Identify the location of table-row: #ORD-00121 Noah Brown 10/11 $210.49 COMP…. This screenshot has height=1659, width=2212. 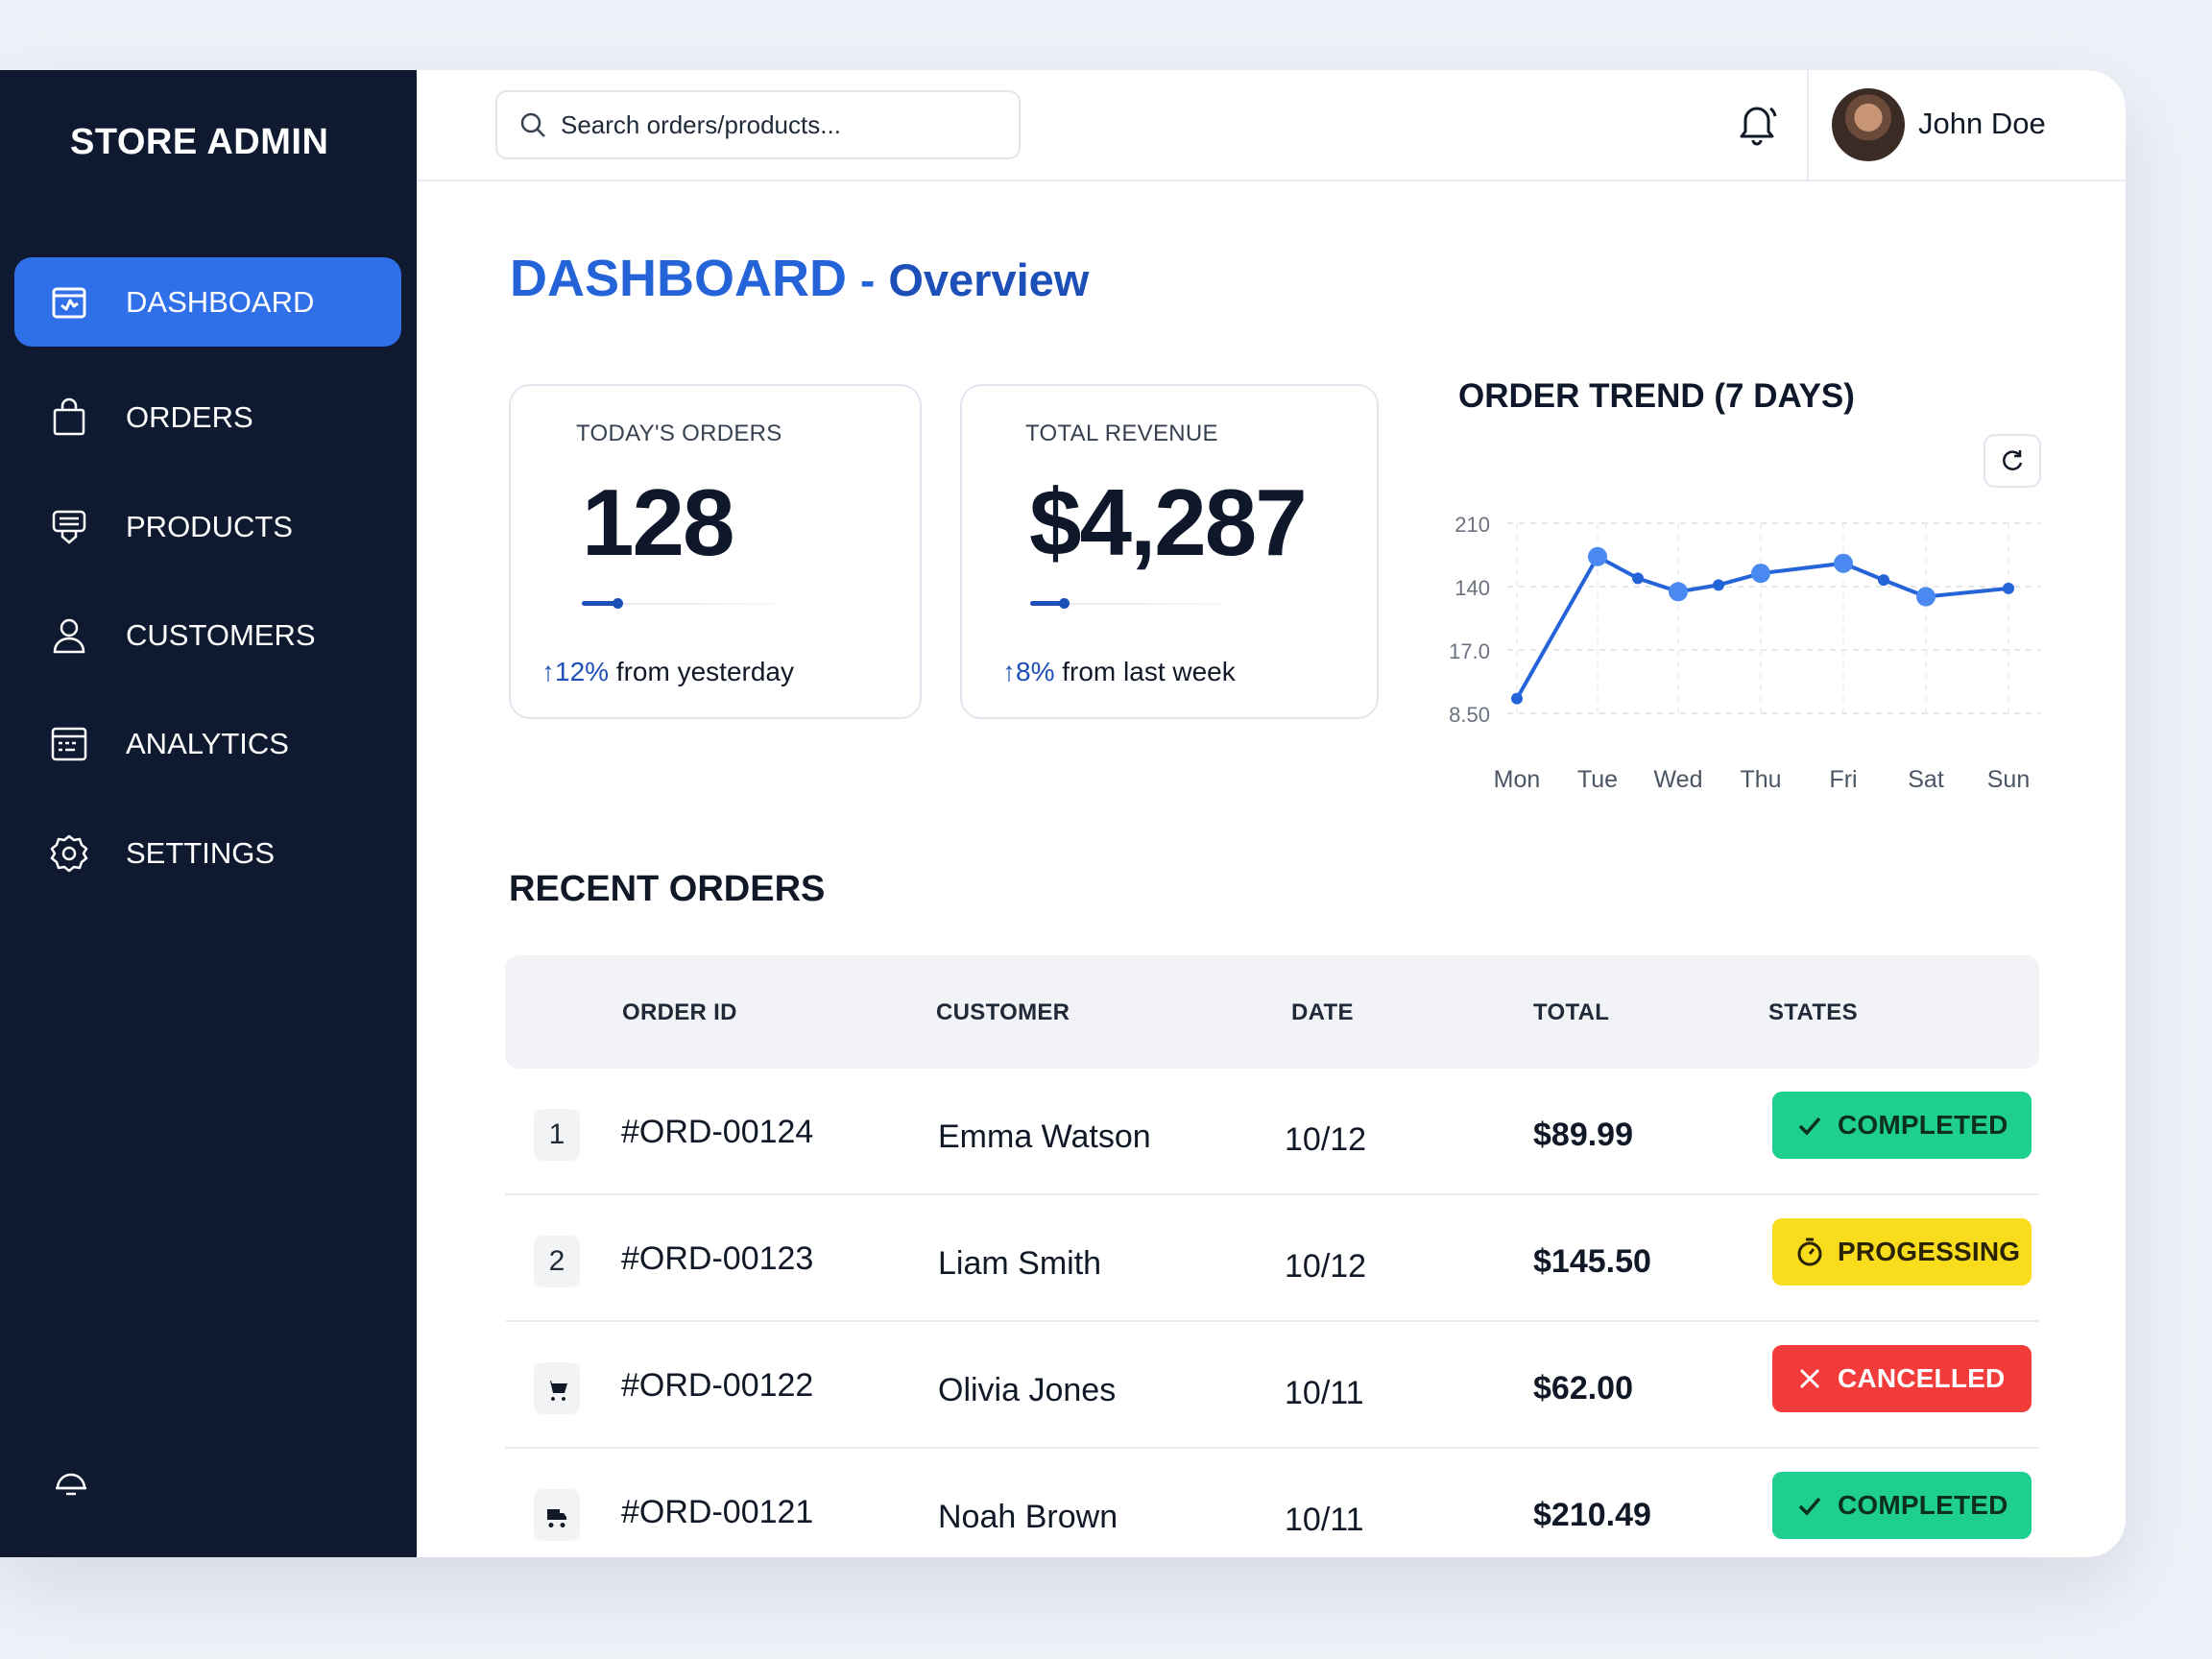
(1272, 1503).